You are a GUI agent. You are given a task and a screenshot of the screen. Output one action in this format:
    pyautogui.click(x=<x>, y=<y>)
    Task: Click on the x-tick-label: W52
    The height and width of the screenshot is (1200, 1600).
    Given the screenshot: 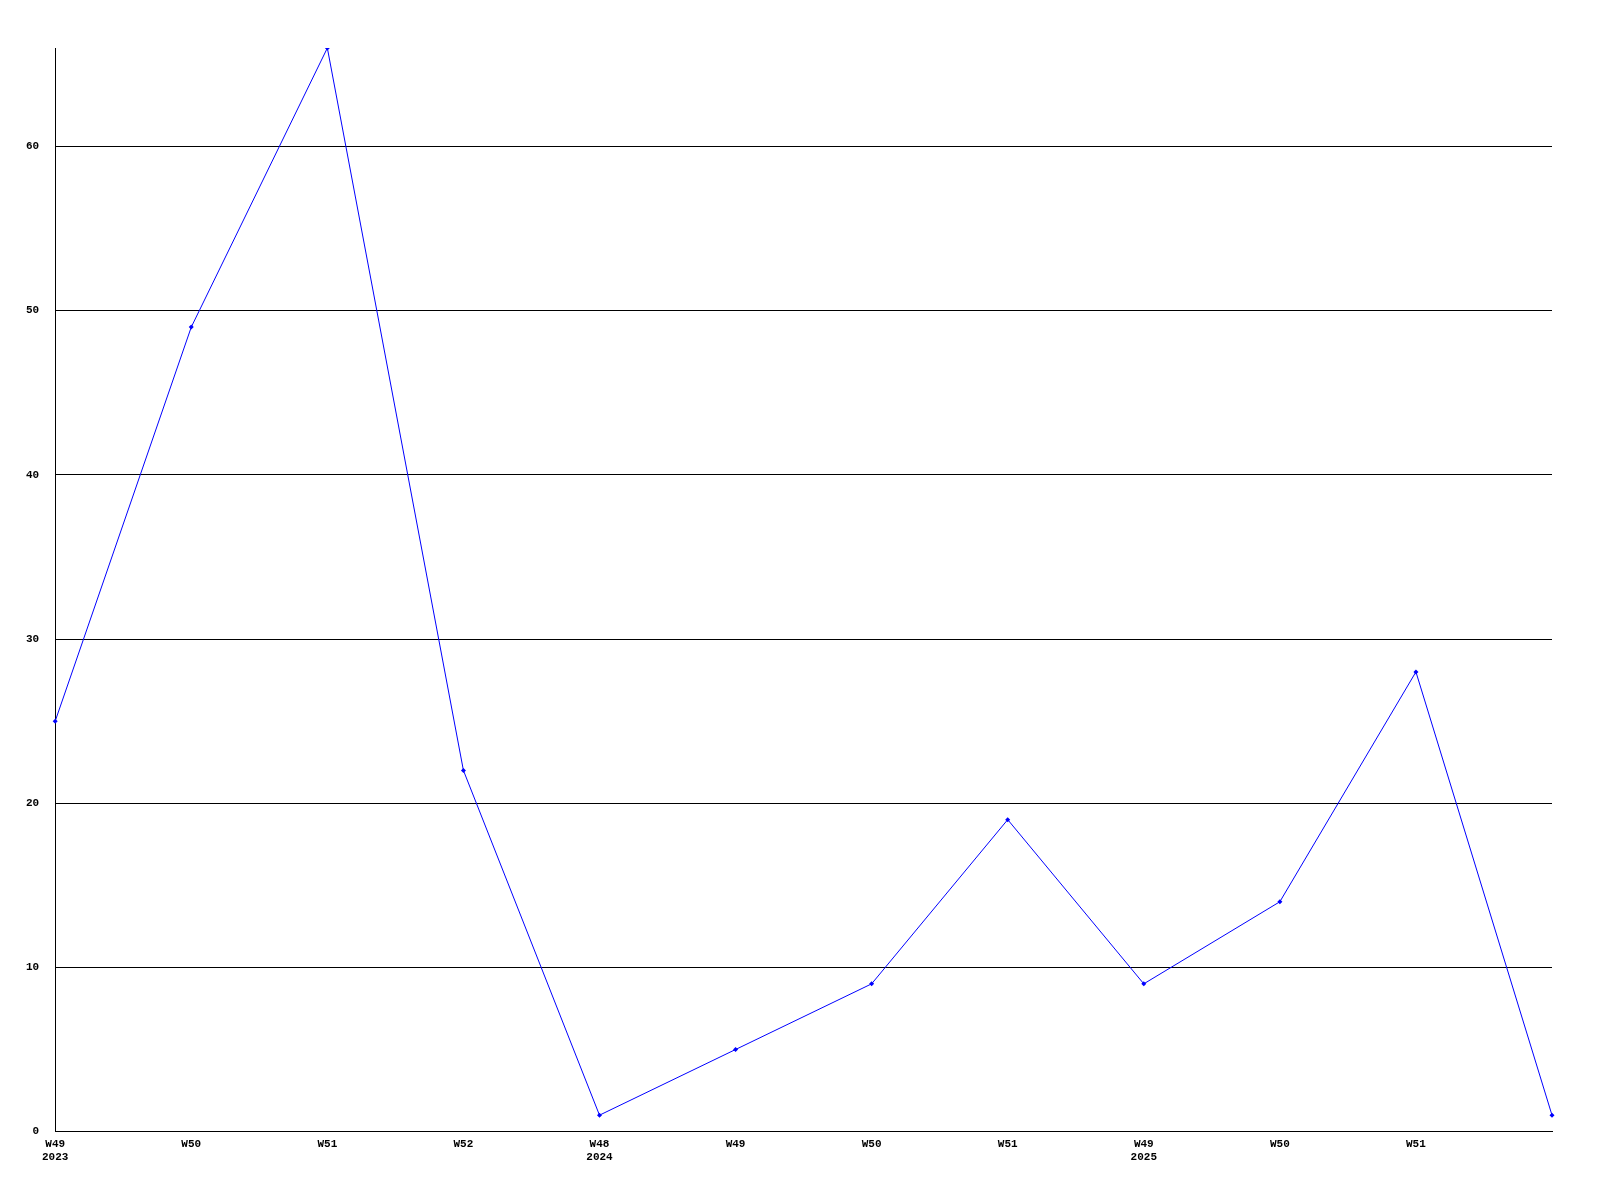 What is the action you would take?
    pyautogui.click(x=463, y=1143)
    